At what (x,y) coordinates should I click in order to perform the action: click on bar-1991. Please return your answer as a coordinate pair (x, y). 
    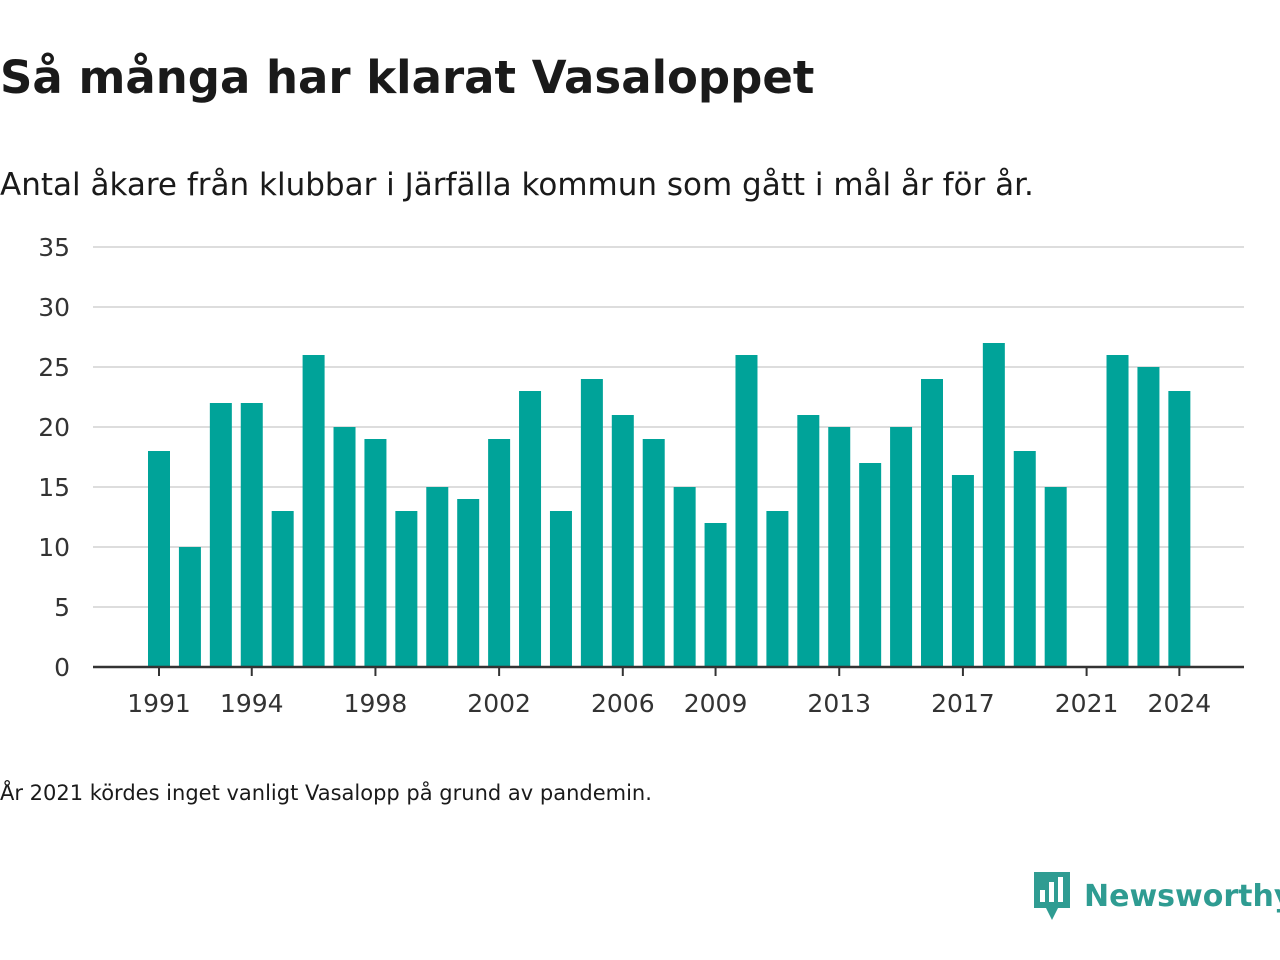
    Looking at the image, I should click on (159, 559).